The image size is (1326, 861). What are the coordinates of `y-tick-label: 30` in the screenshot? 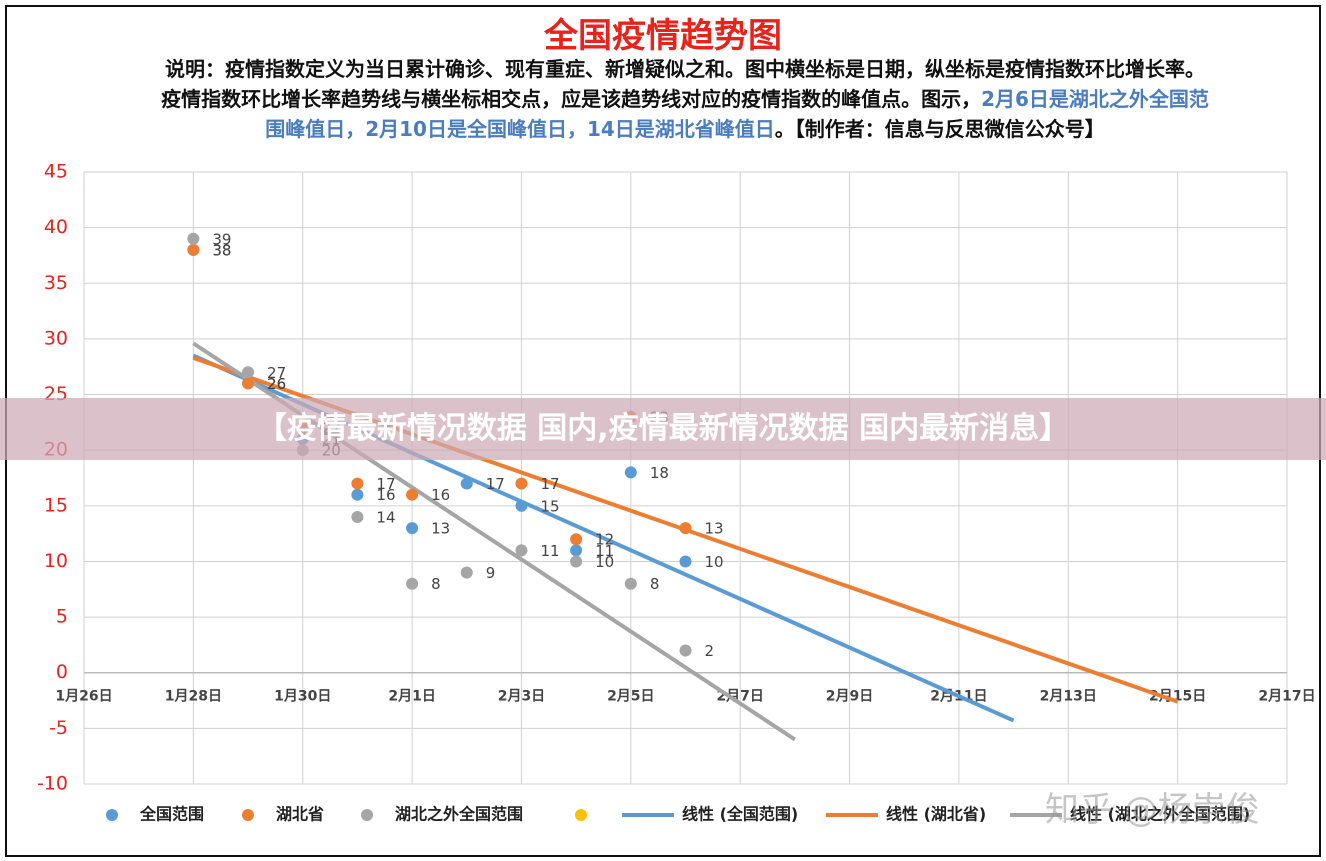 It's located at (56, 338).